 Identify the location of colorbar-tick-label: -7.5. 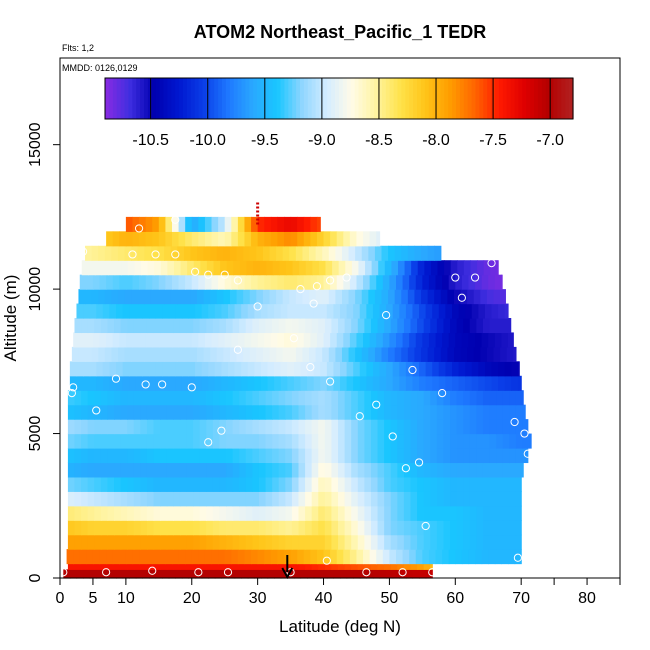
(493, 140).